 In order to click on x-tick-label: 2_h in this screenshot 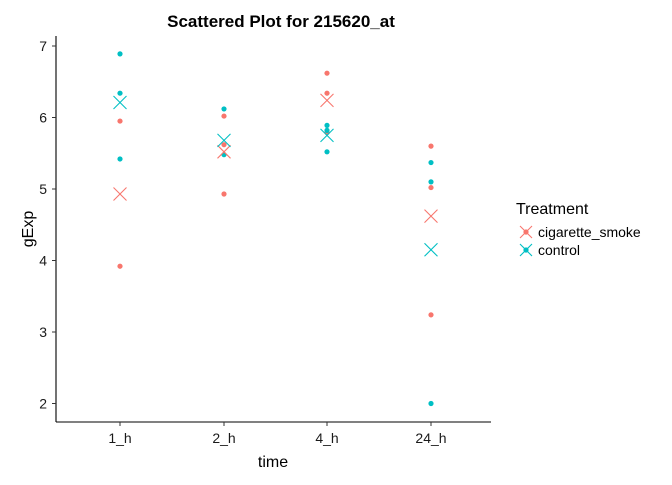, I will do `click(223, 438)`.